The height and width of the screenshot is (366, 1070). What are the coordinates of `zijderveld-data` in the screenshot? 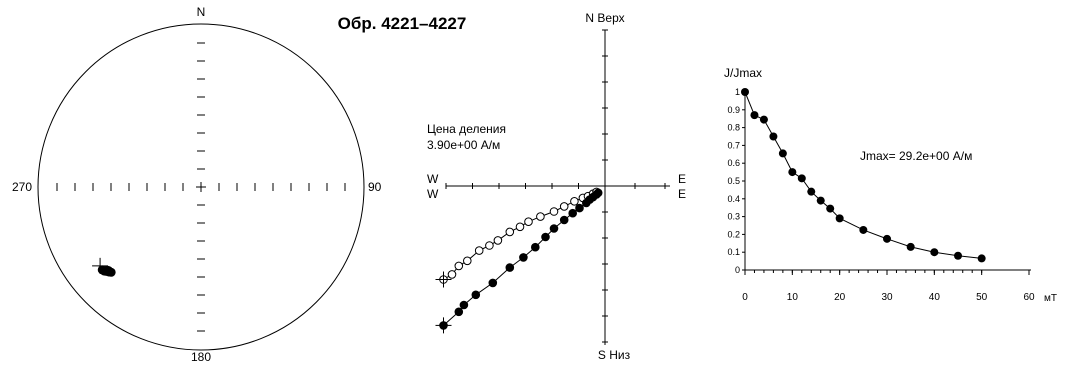 It's located at (519, 260).